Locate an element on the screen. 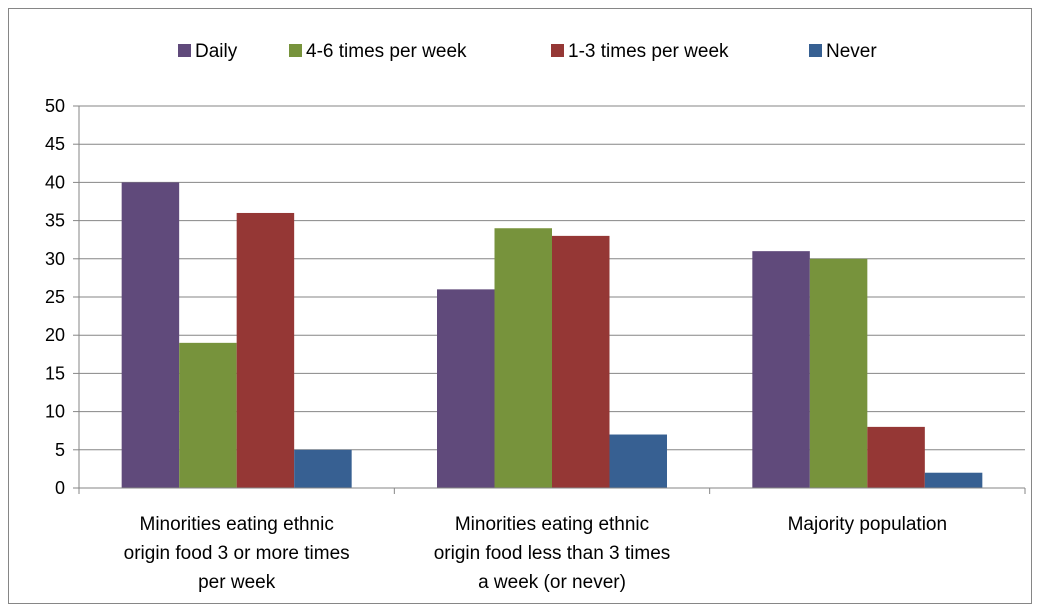 Image resolution: width=1042 pixels, height=612 pixels. y-tick-label: 50 is located at coordinates (55, 106).